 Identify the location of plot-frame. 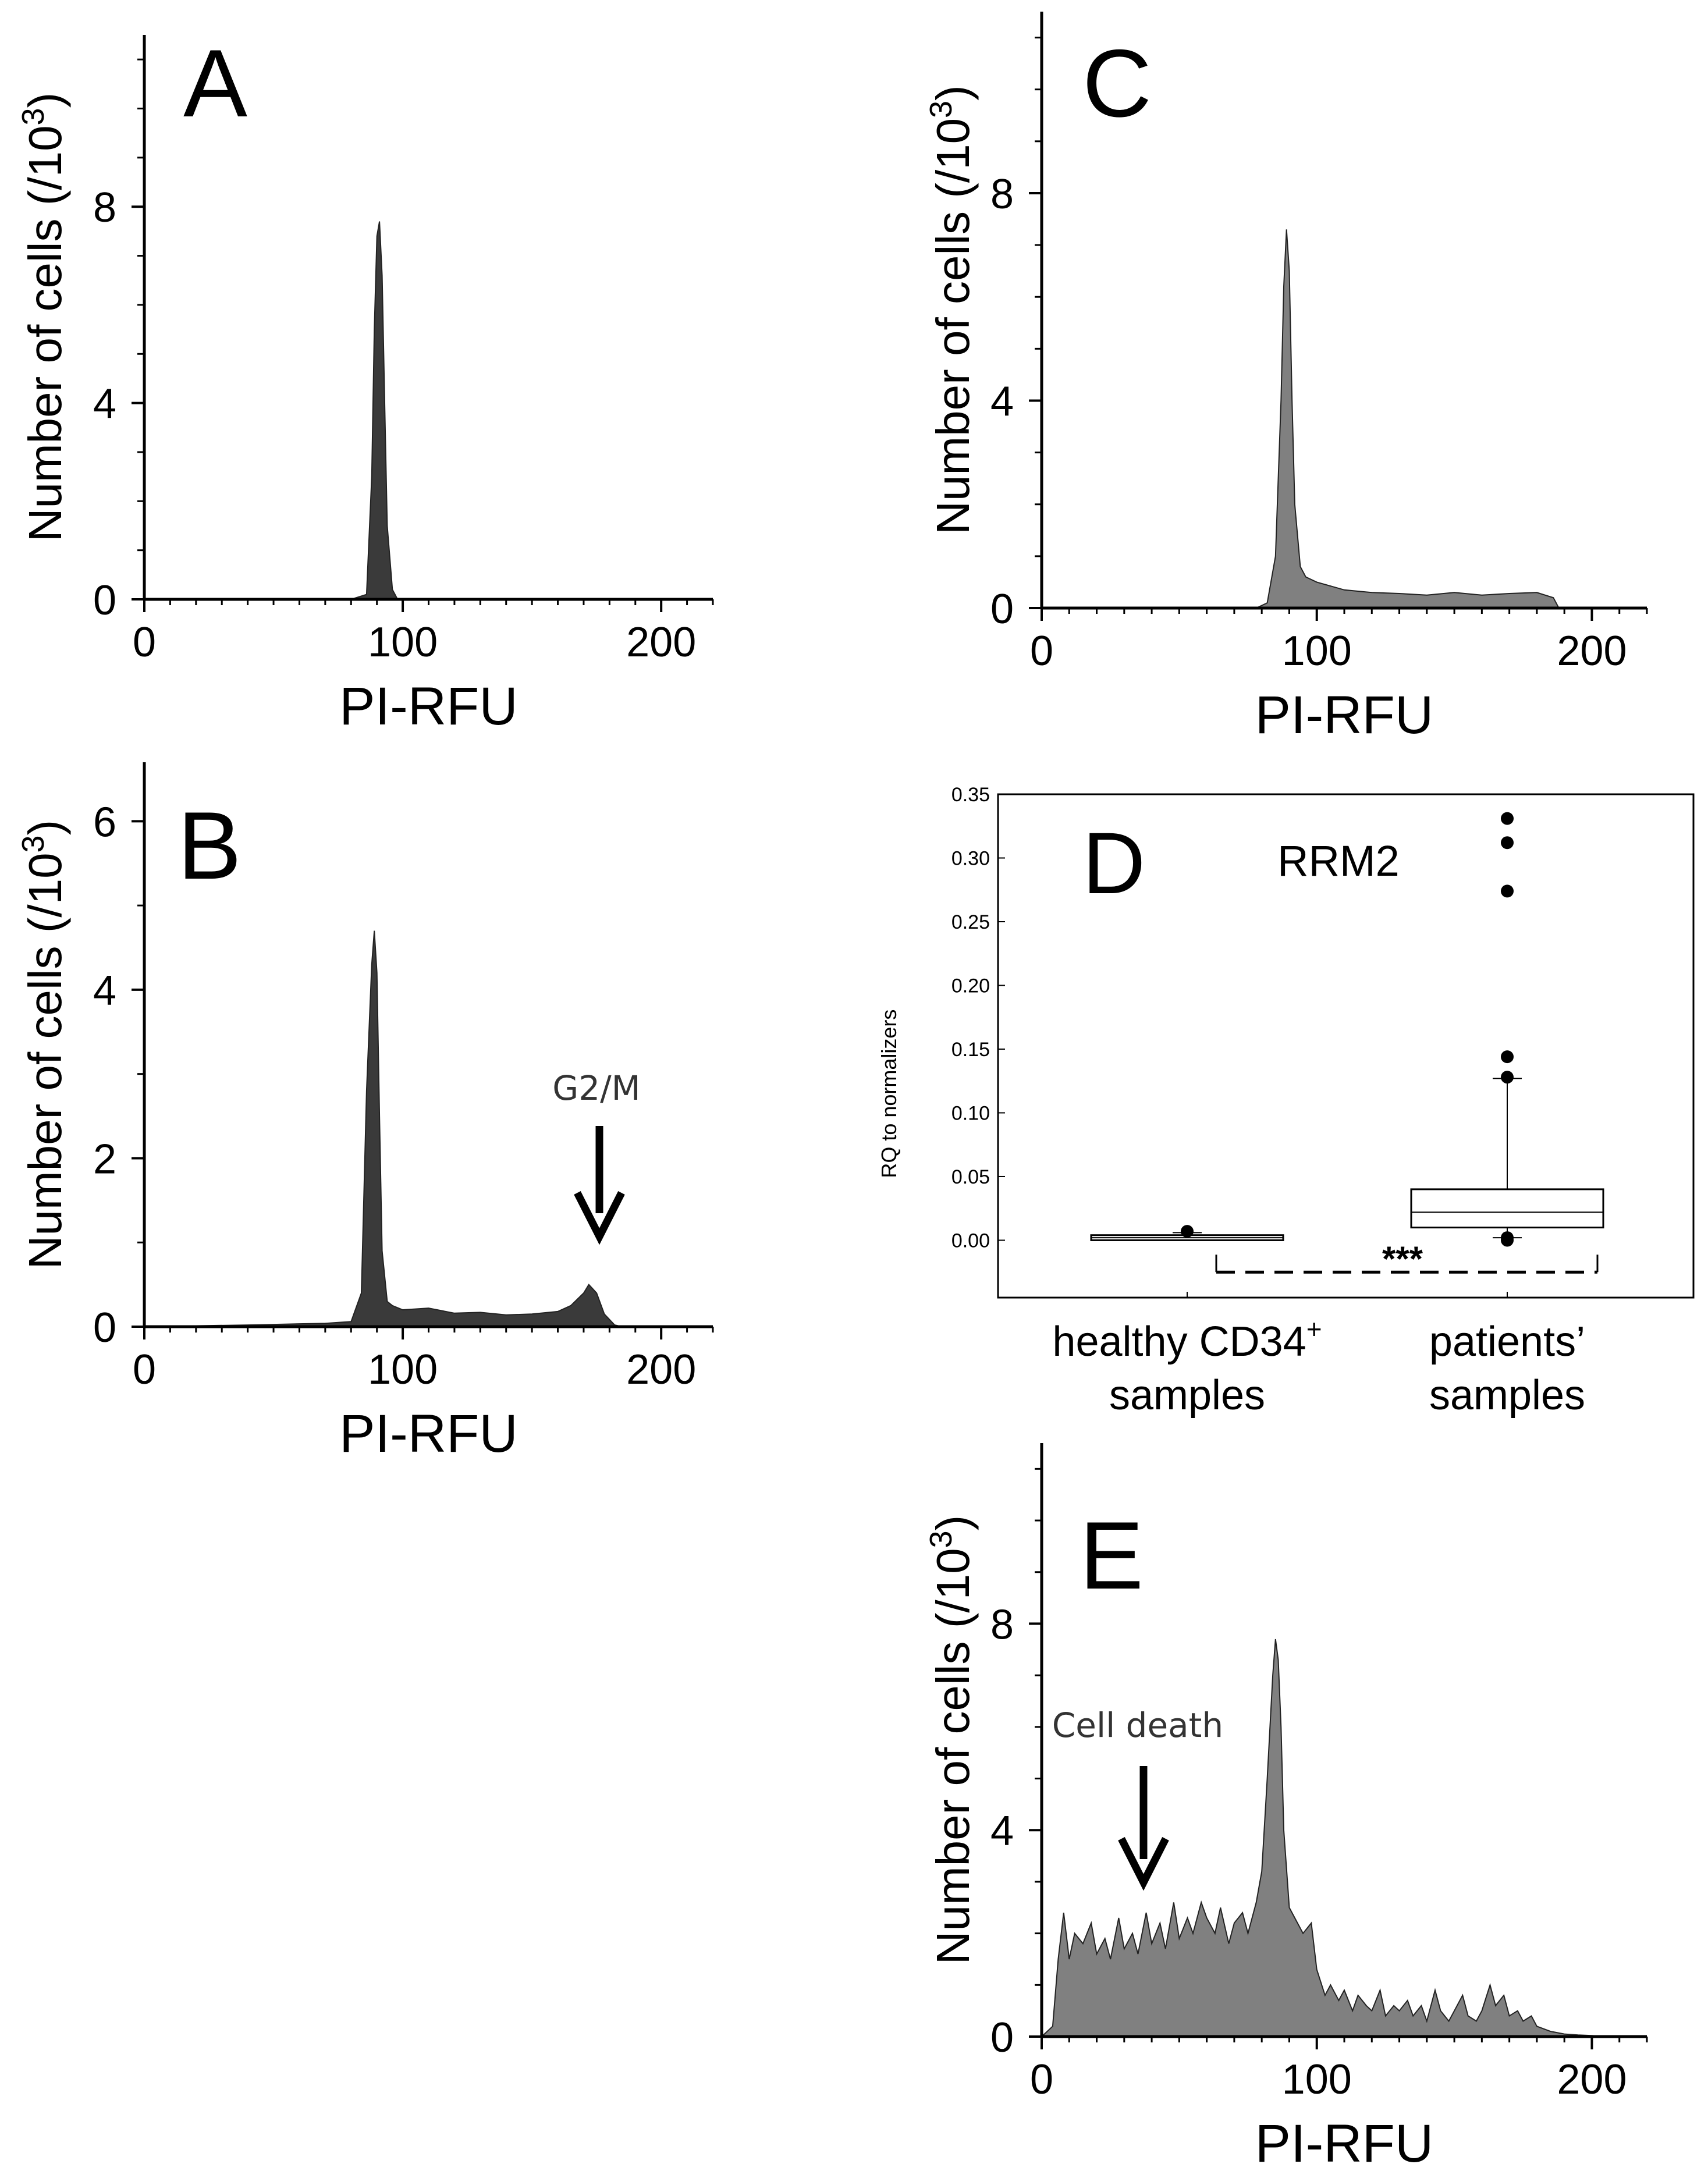
(1346, 1046).